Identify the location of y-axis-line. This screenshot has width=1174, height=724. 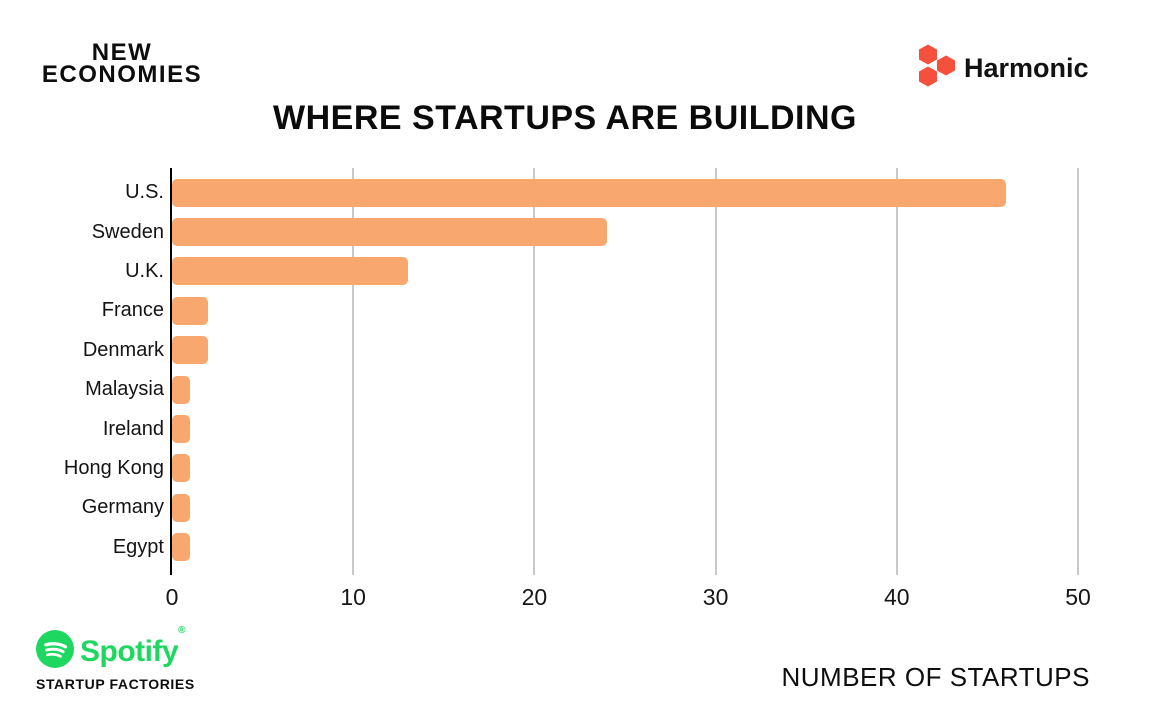
(171, 371).